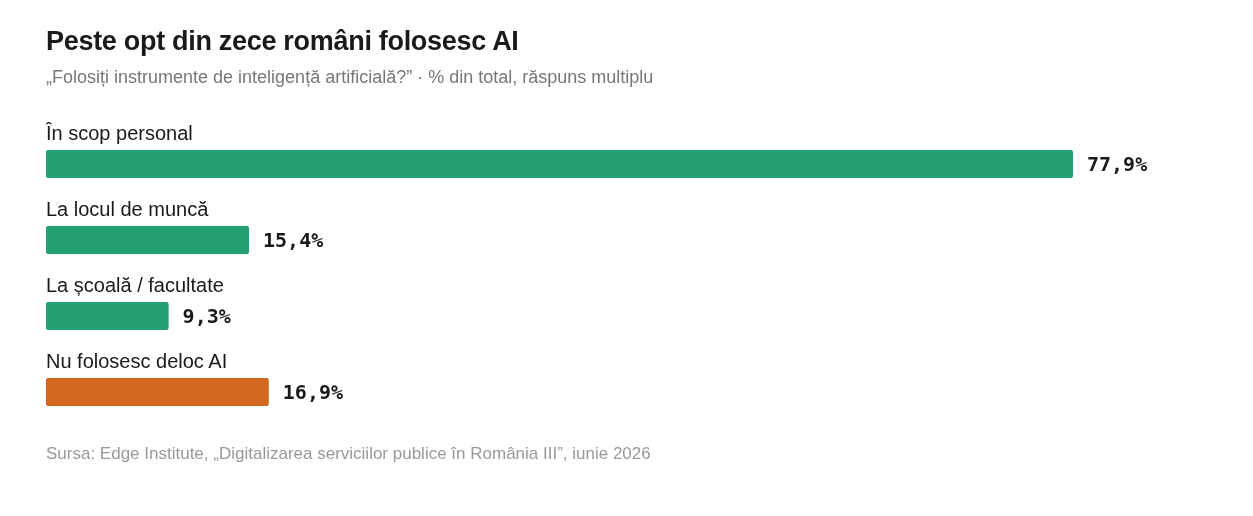 The height and width of the screenshot is (516, 1253). I want to click on data-label: 15,4%, so click(293, 240).